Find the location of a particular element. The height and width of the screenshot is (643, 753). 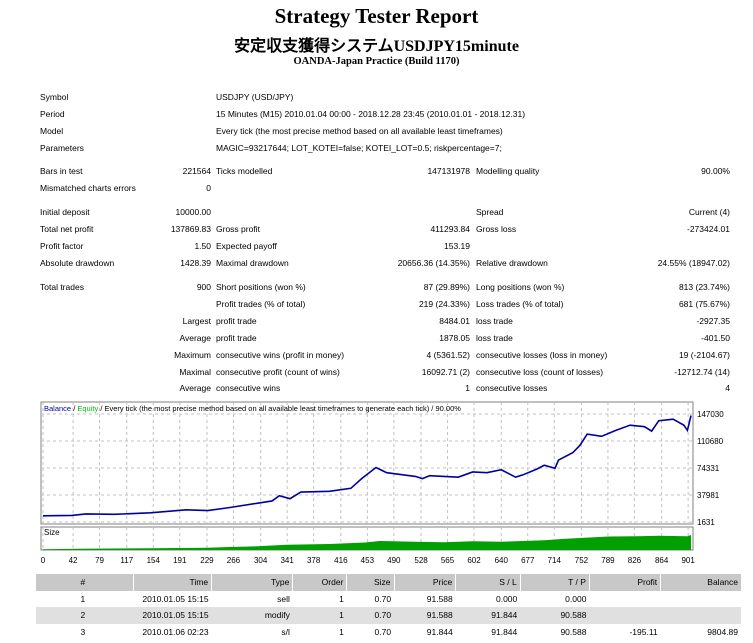

cell-6: 91.844 is located at coordinates (488, 615).